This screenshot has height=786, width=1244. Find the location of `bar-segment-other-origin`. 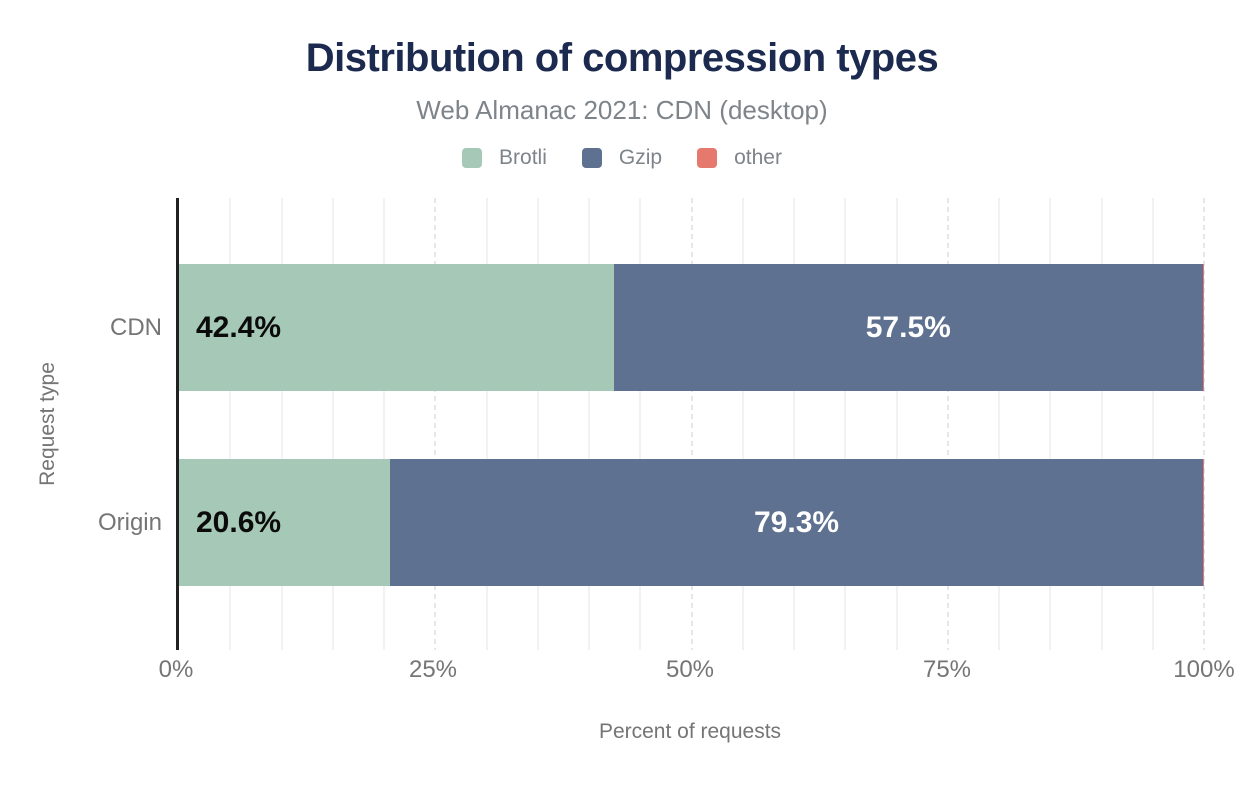

bar-segment-other-origin is located at coordinates (1203, 522).